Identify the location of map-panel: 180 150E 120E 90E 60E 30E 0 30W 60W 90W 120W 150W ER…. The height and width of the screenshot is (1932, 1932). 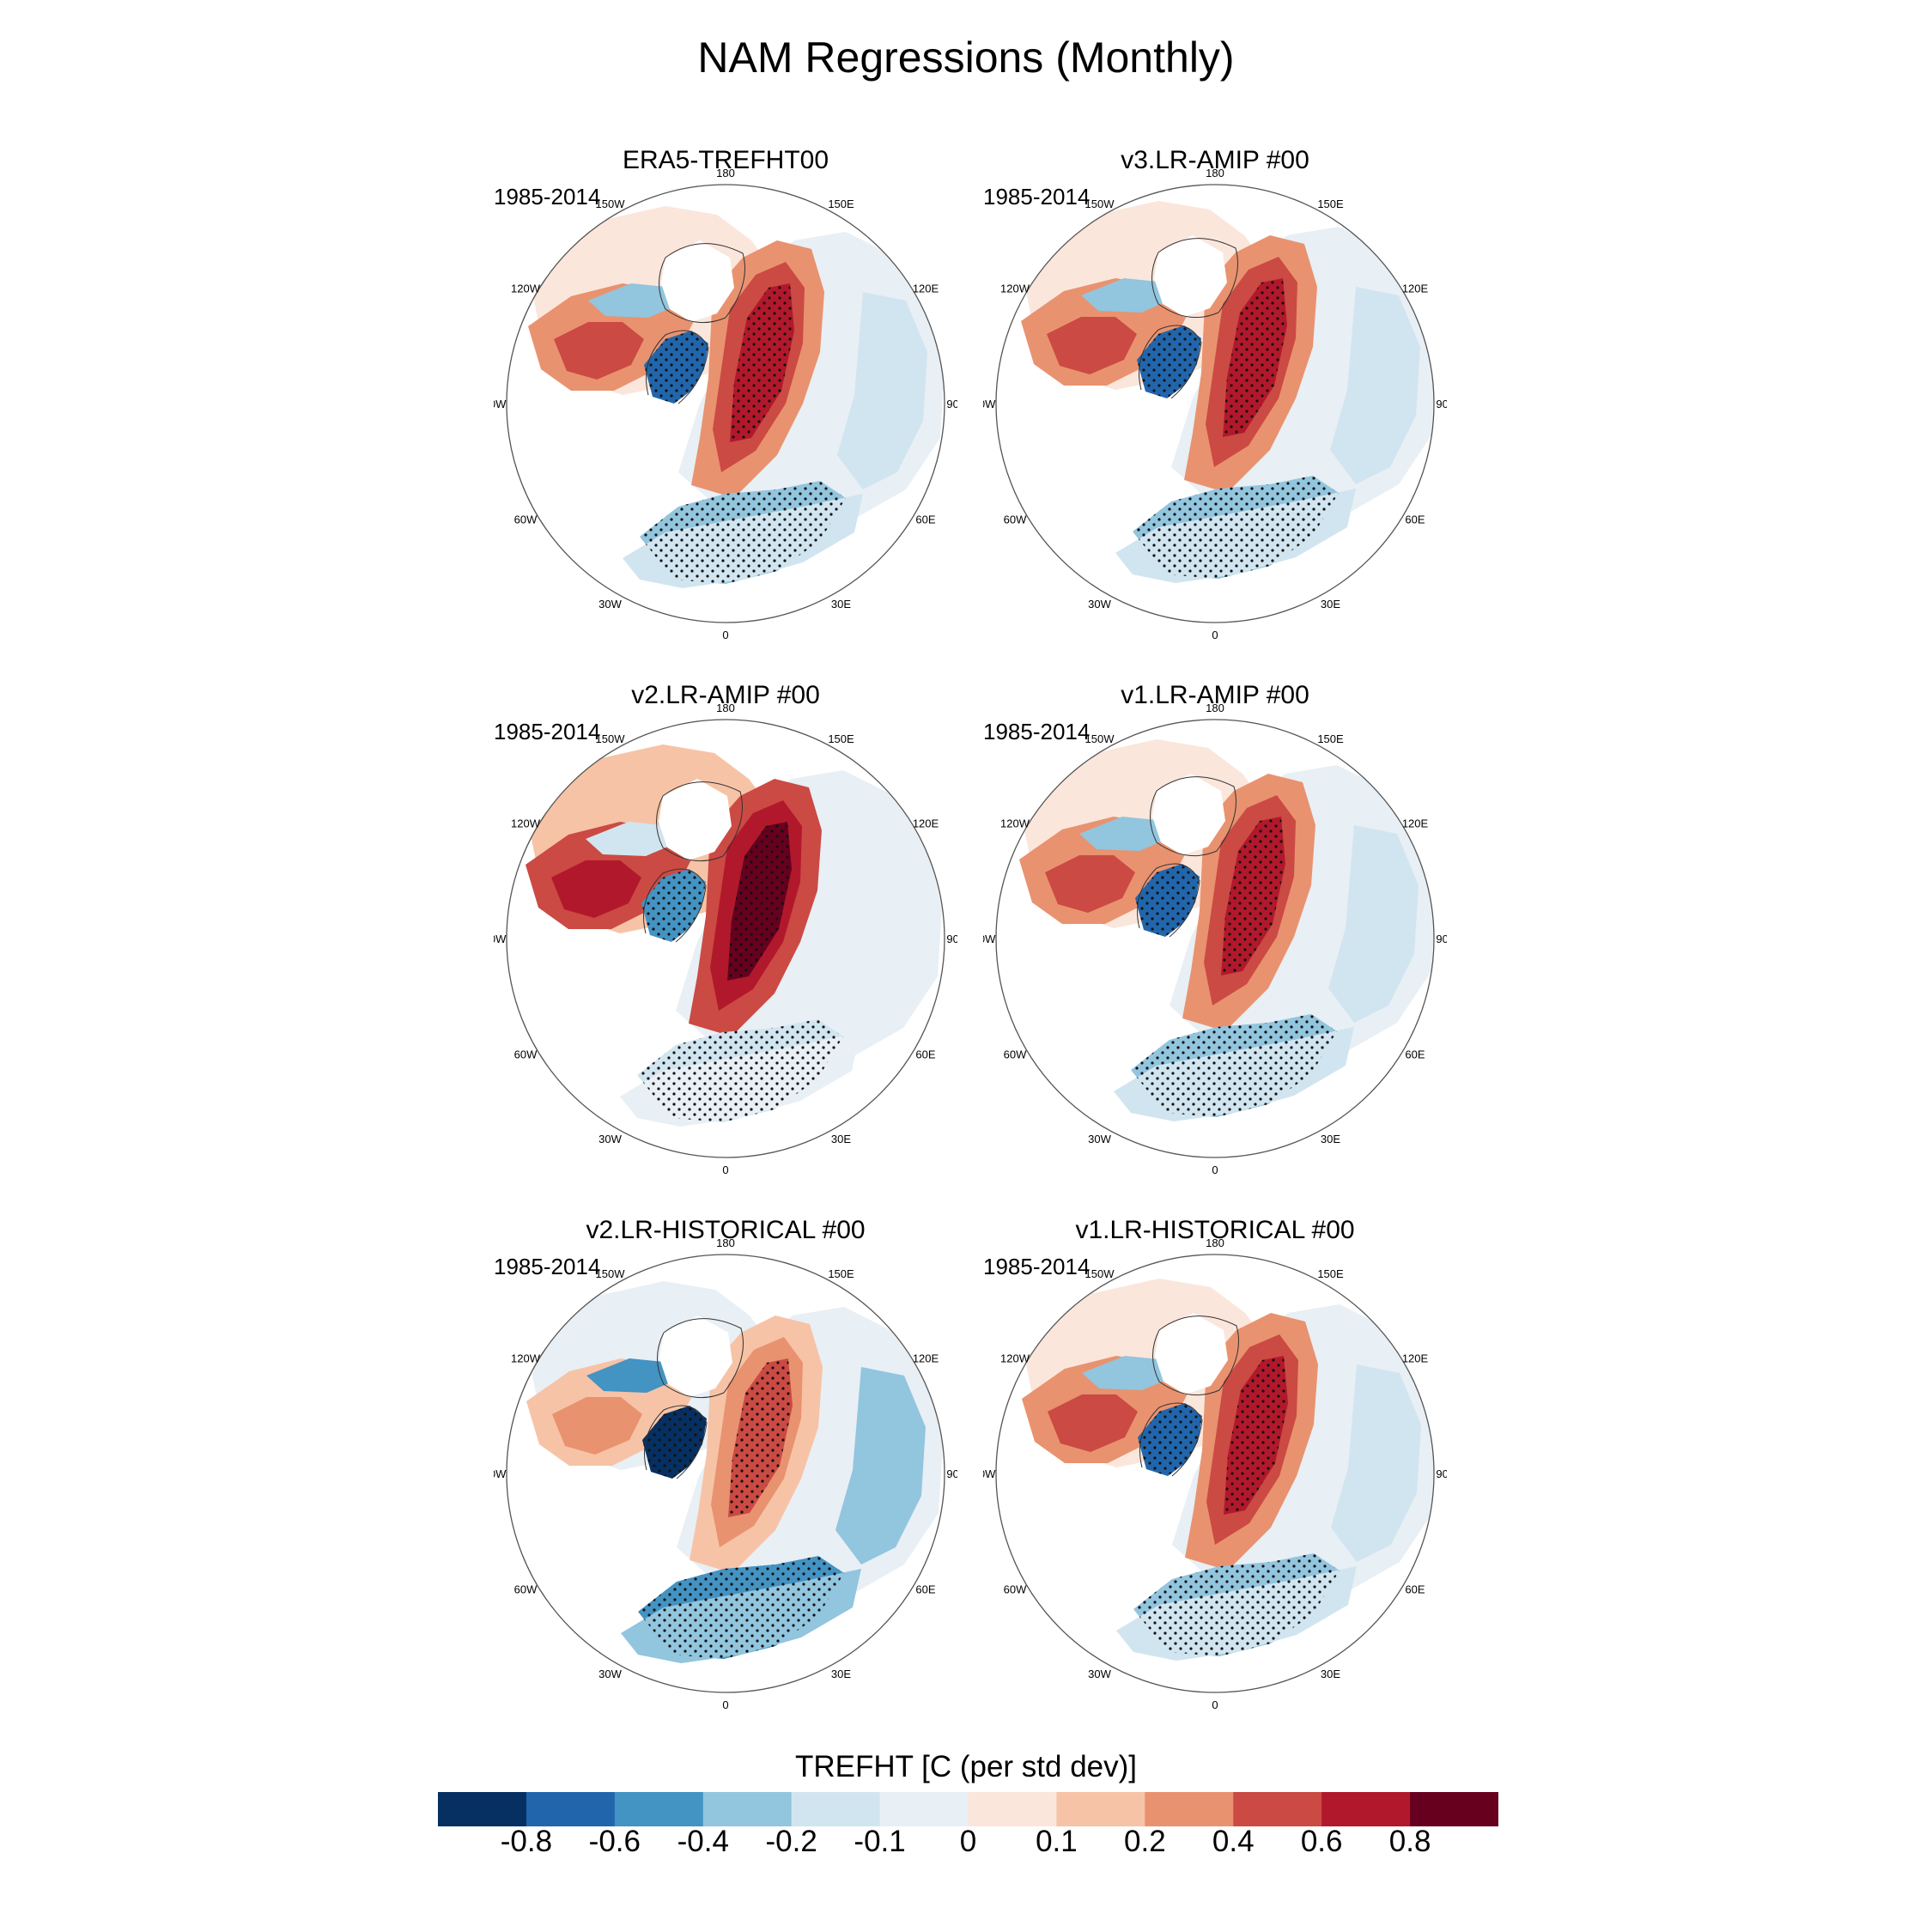
(726, 393).